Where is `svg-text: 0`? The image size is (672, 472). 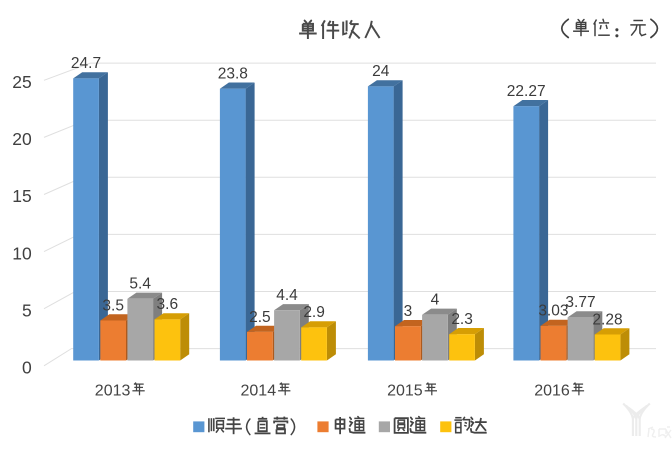 svg-text: 0 is located at coordinates (27, 368).